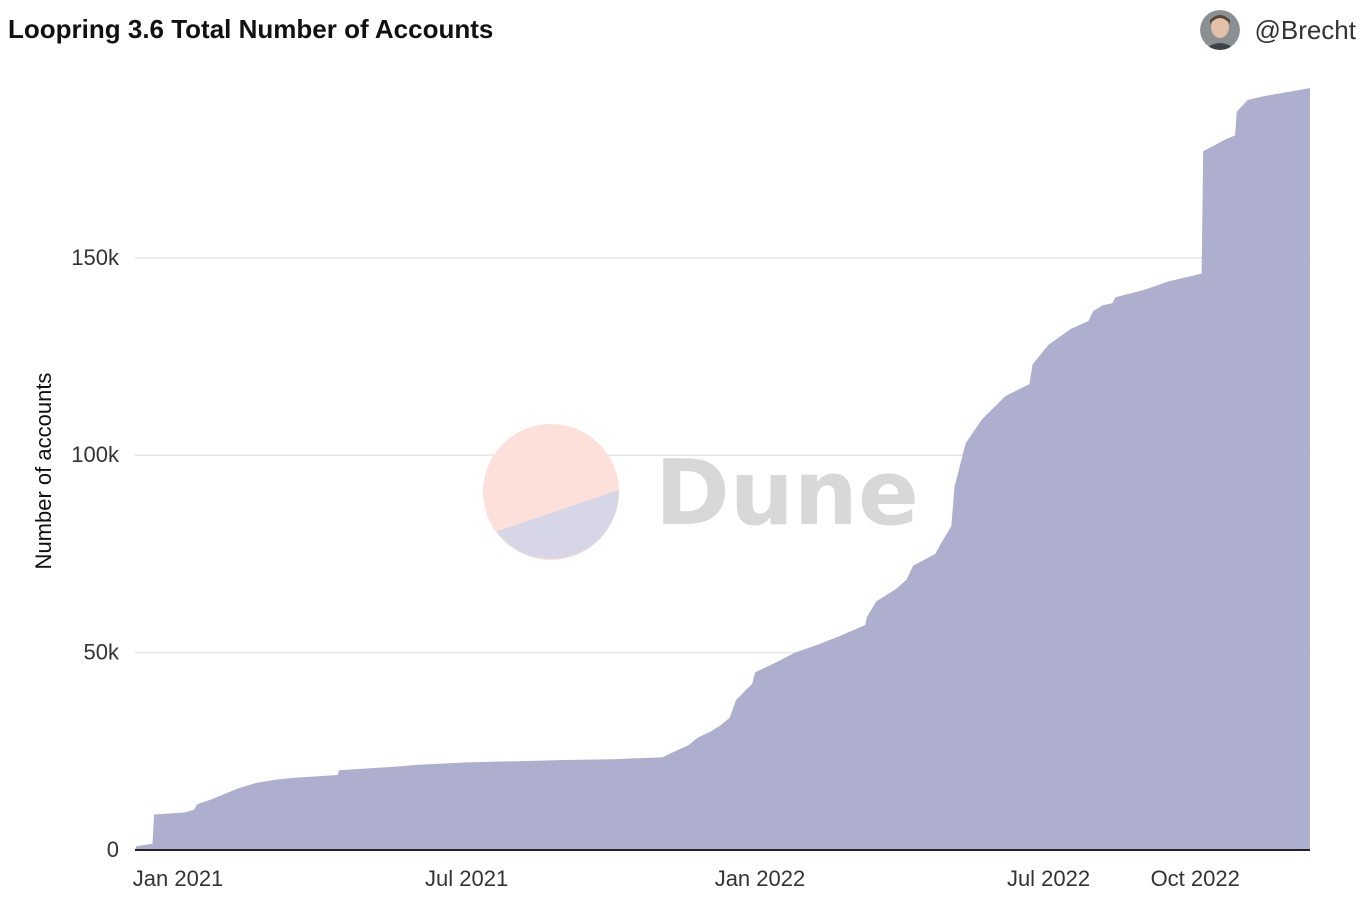  I want to click on x-axis-ticks: Jan 2021 Jul 2021 Jan 2022 Jul 2022 Oct 2022, so click(686, 878).